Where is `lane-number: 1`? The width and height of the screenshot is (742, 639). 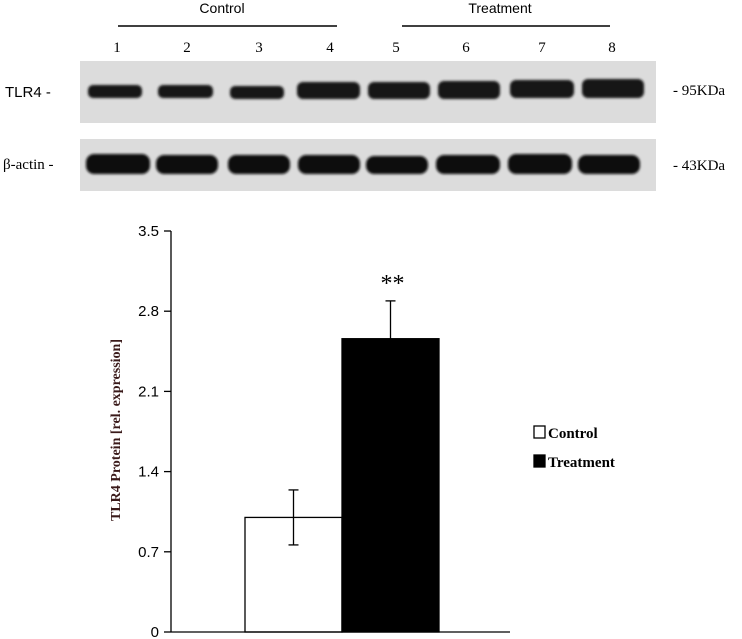
lane-number: 1 is located at coordinates (117, 48).